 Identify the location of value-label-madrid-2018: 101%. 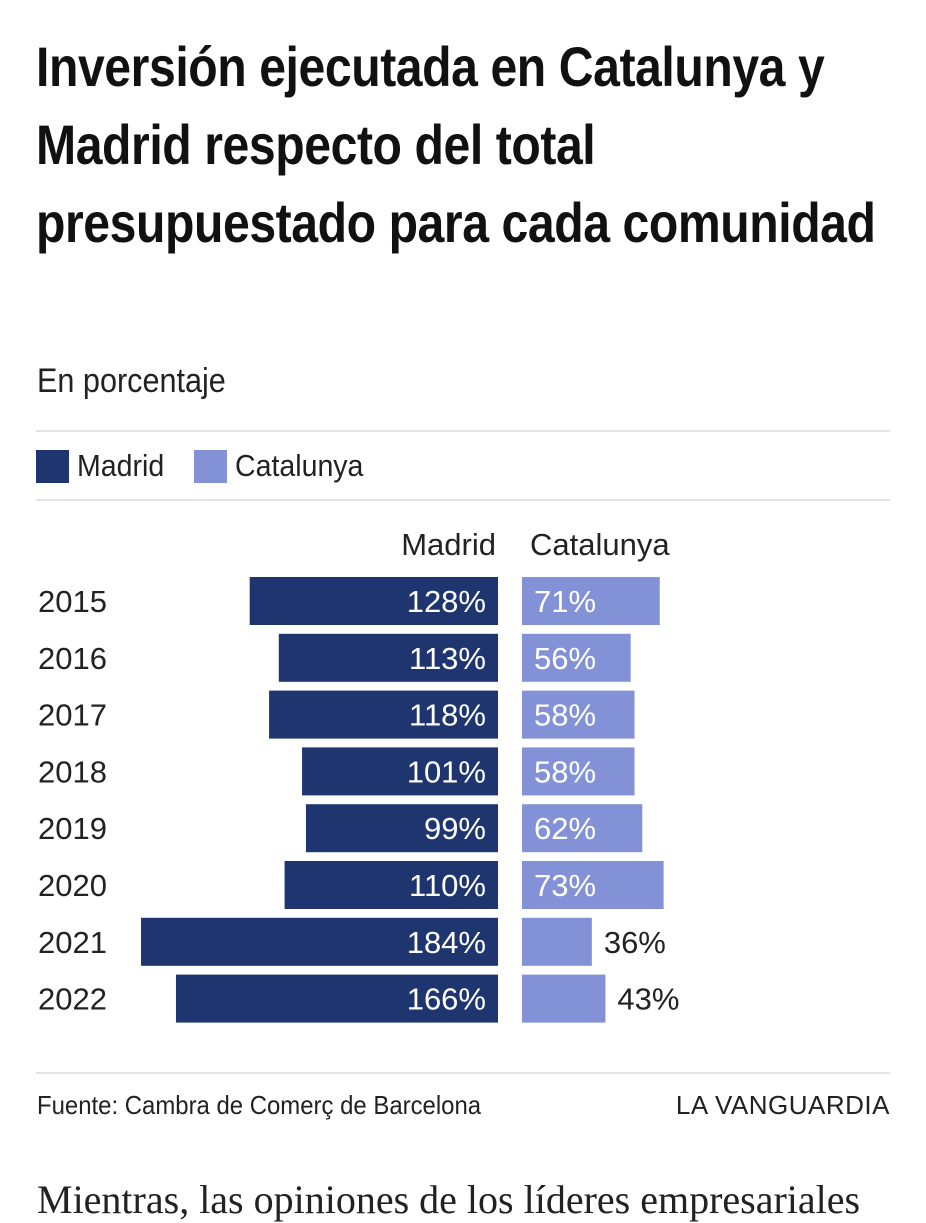
(446, 771).